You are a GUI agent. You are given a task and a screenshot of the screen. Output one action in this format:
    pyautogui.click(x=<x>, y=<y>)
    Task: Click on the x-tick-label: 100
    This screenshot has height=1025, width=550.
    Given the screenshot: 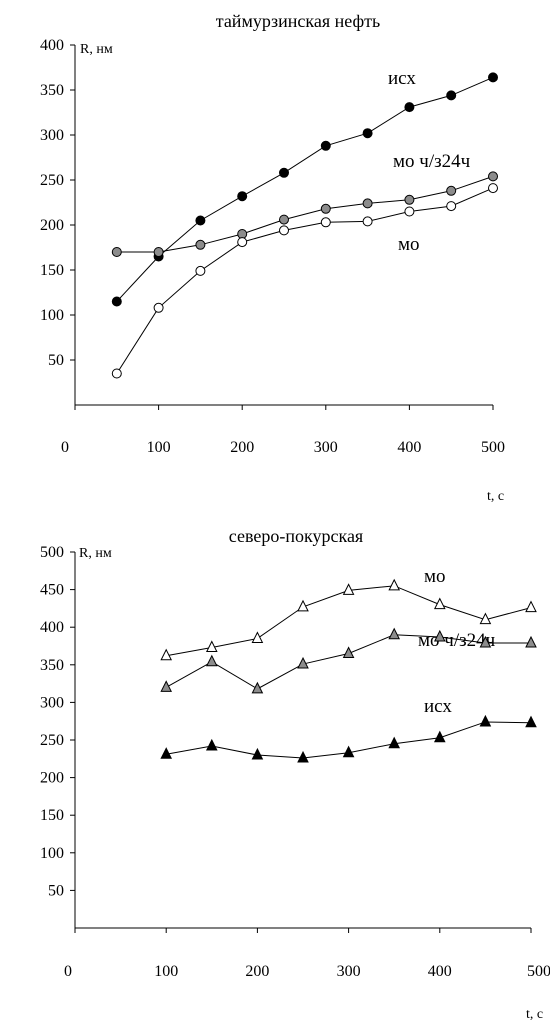 What is the action you would take?
    pyautogui.click(x=159, y=447)
    